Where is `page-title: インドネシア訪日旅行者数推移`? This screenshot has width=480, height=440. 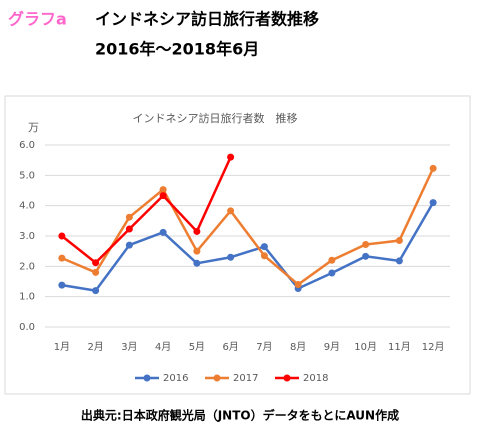 page-title: インドネシア訪日旅行者数推移 is located at coordinates (207, 19).